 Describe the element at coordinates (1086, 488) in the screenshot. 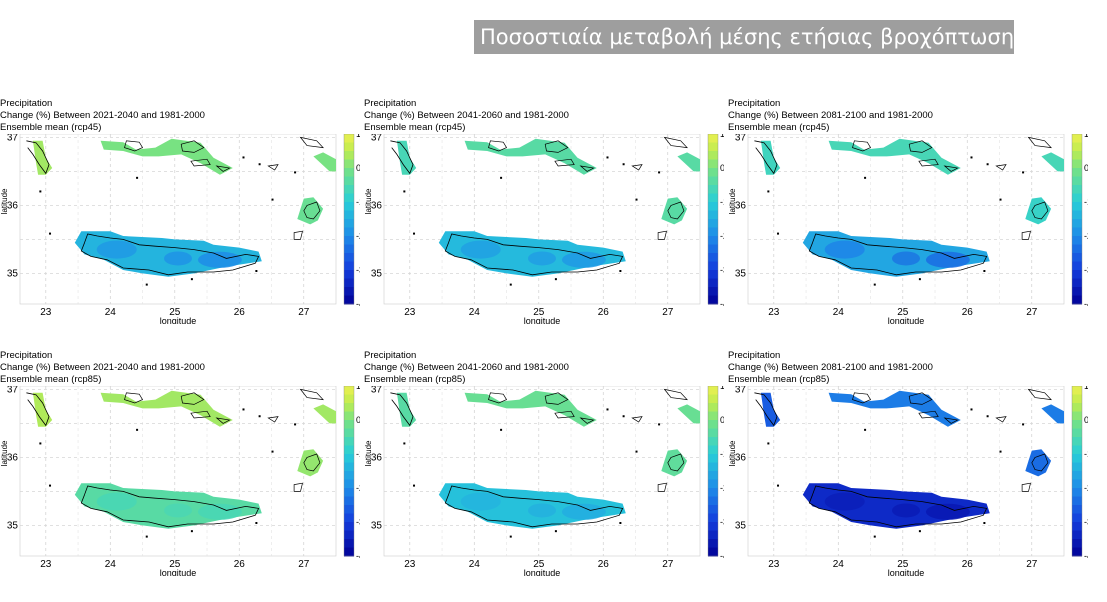

I see `colorbar-tick-label: -20` at that location.